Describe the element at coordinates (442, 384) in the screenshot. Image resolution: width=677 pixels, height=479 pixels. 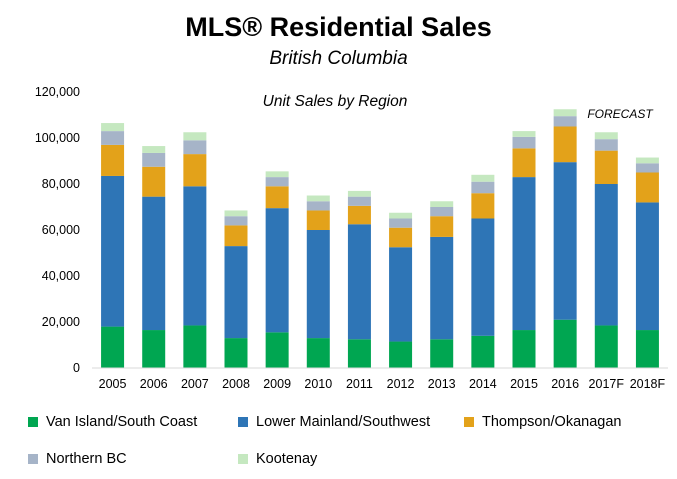
I see `x-tick-label: 2013` at that location.